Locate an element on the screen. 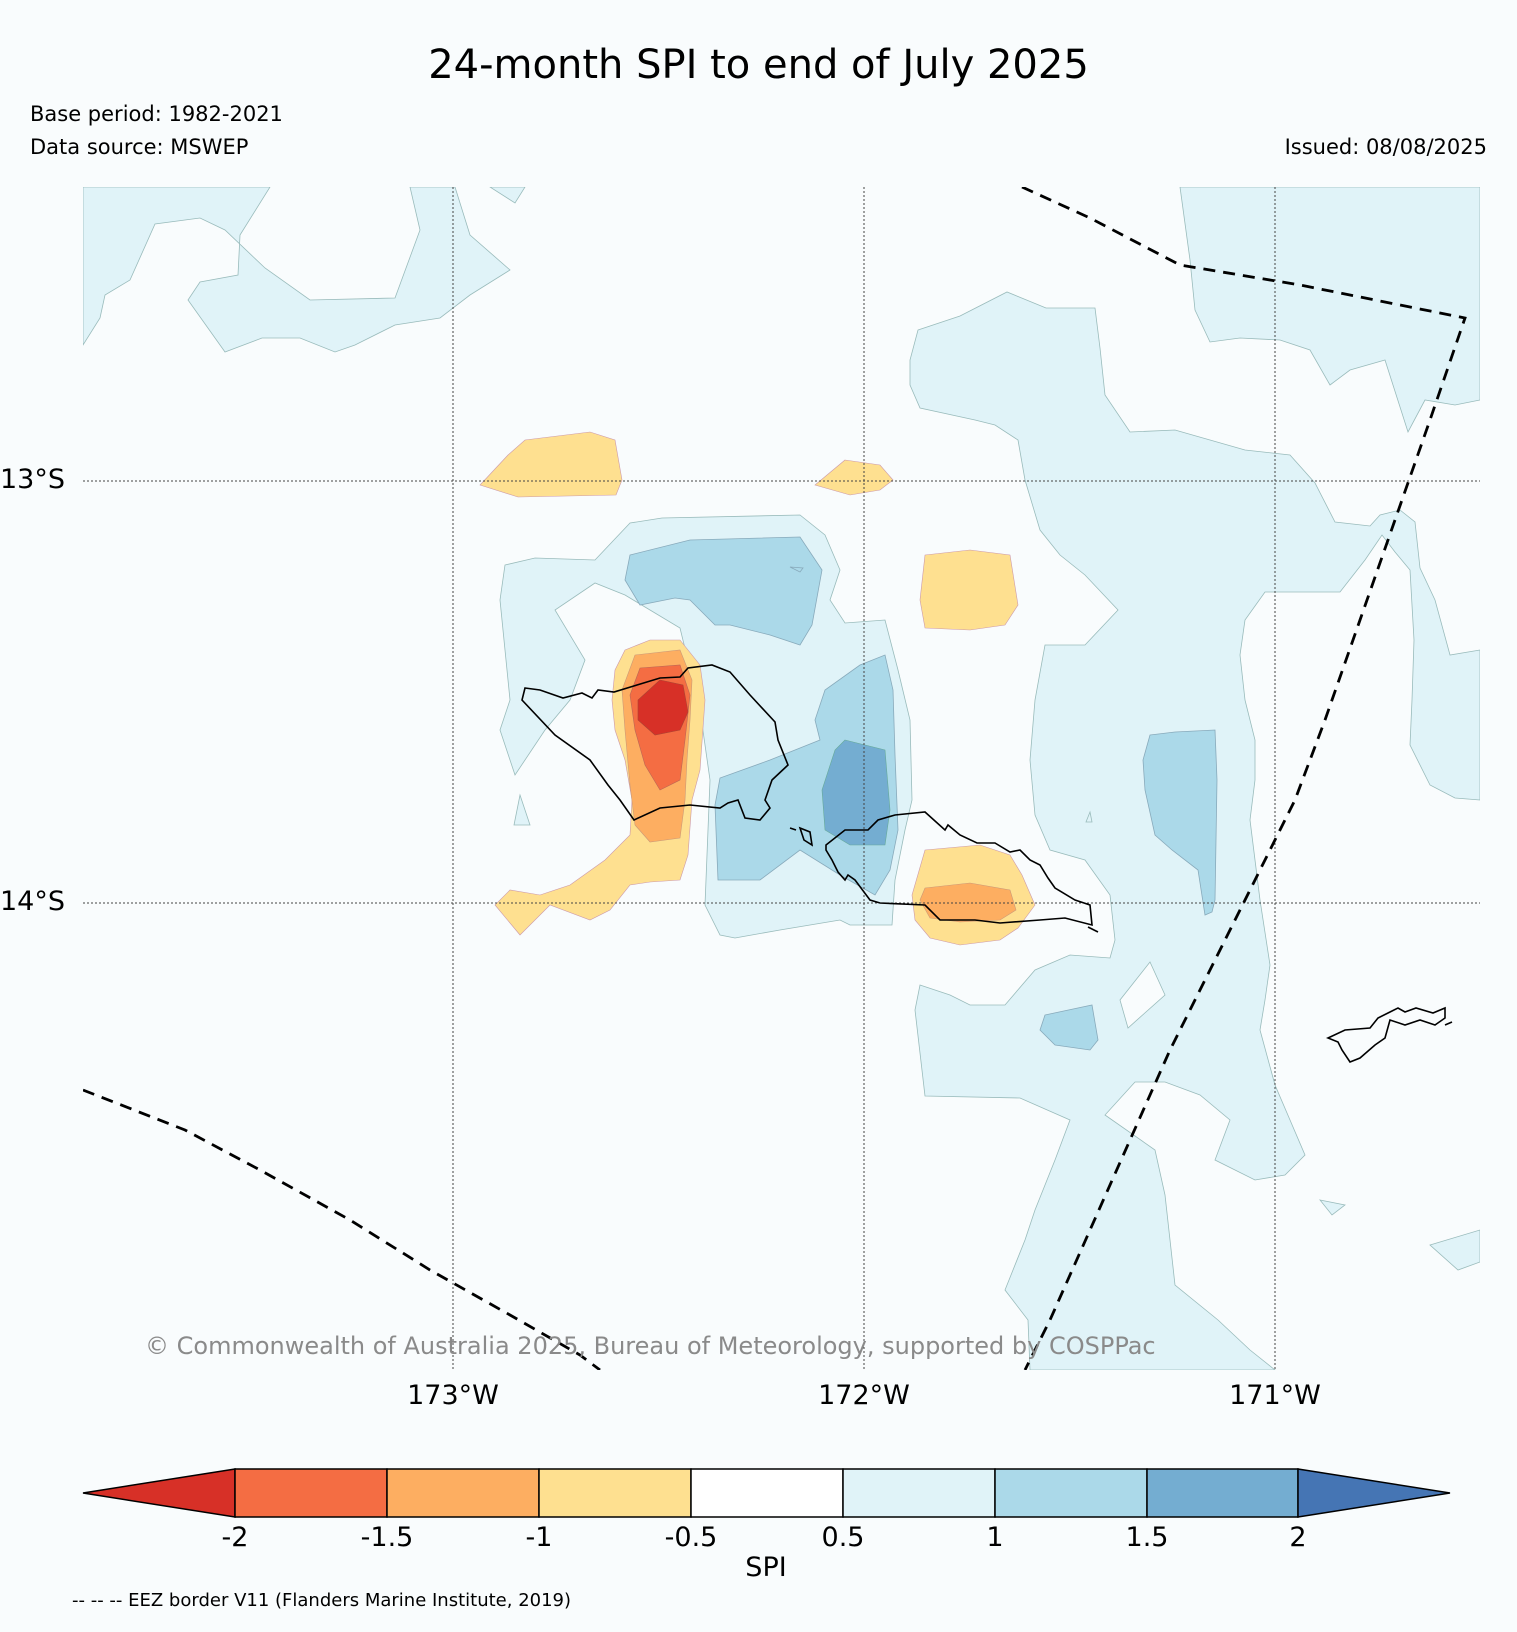 Image resolution: width=1517 pixels, height=1632 pixels. latitude-label-13s: 13°S is located at coordinates (32, 479).